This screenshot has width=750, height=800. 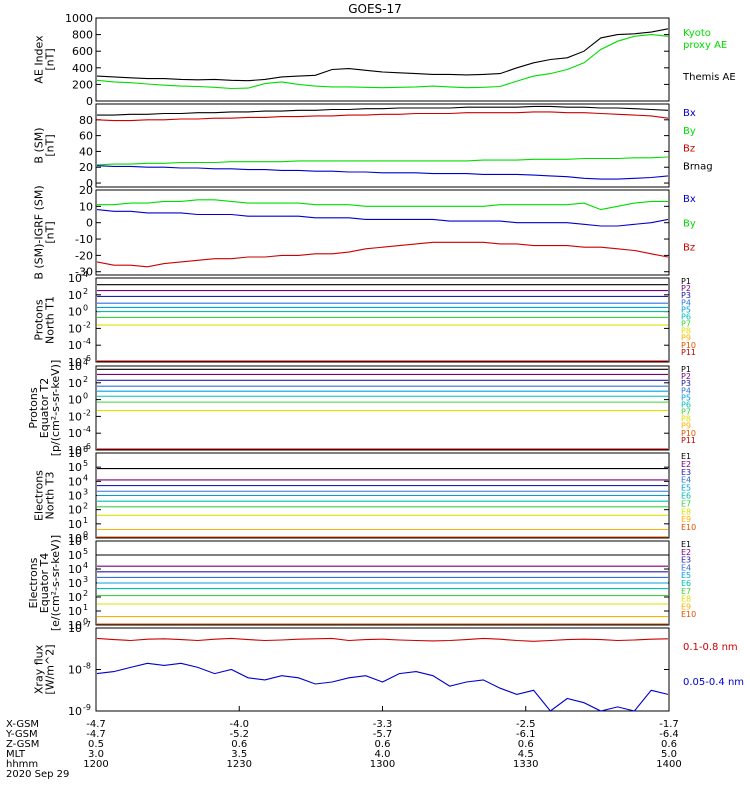 I want to click on legend-entry: By, so click(x=689, y=131).